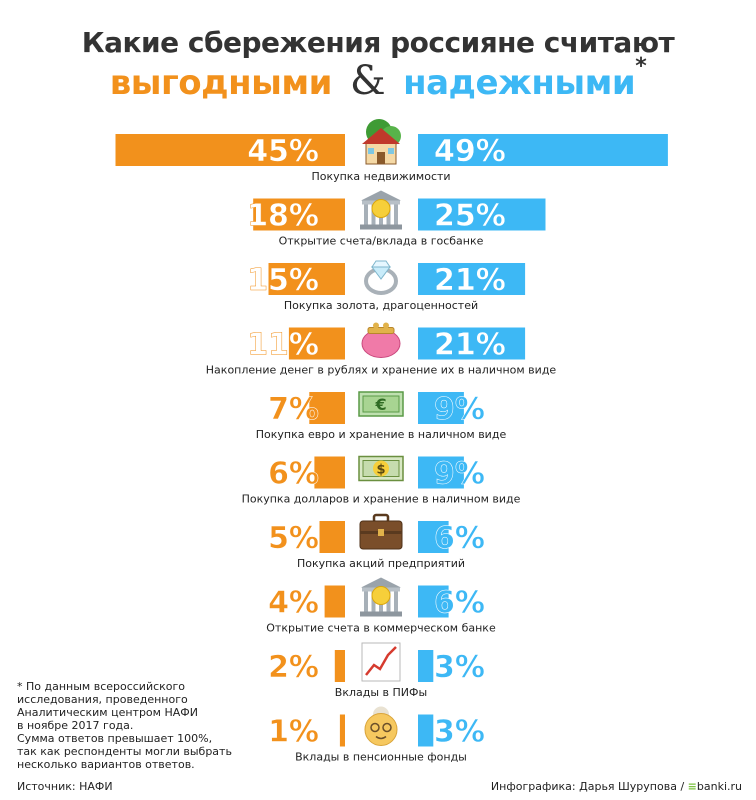 This screenshot has height=800, width=756. I want to click on category-label: Открытие счета/вклада в госбанке, so click(381, 241).